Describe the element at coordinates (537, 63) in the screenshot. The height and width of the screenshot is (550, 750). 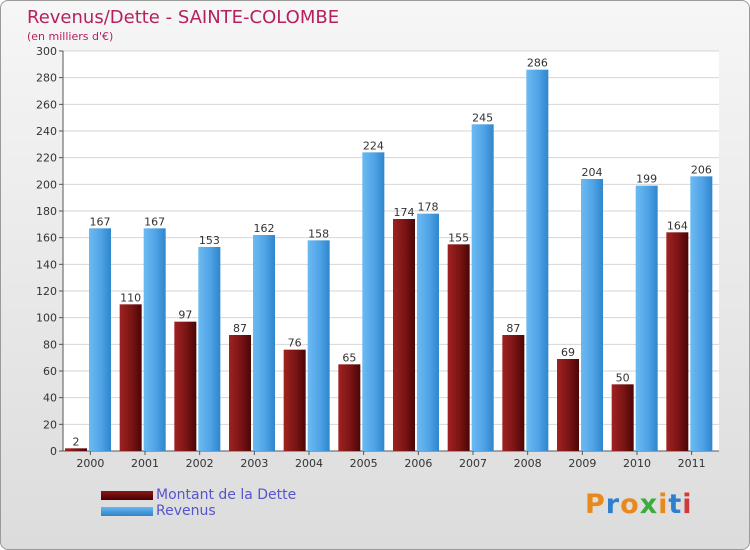
I see `value-label-revenus: 286` at that location.